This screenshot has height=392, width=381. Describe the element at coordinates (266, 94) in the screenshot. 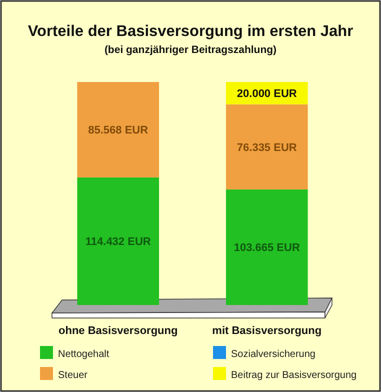

I see `data-label: 20.000 EUR` at that location.